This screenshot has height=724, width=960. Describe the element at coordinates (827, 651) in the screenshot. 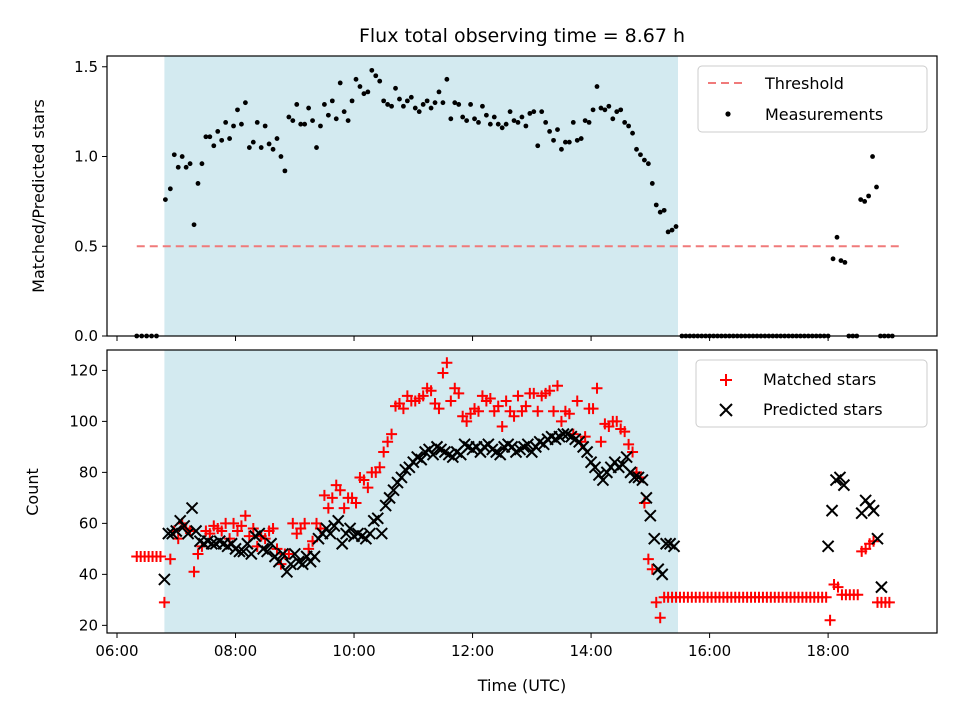

I see `x-tick-label: 18:00` at that location.